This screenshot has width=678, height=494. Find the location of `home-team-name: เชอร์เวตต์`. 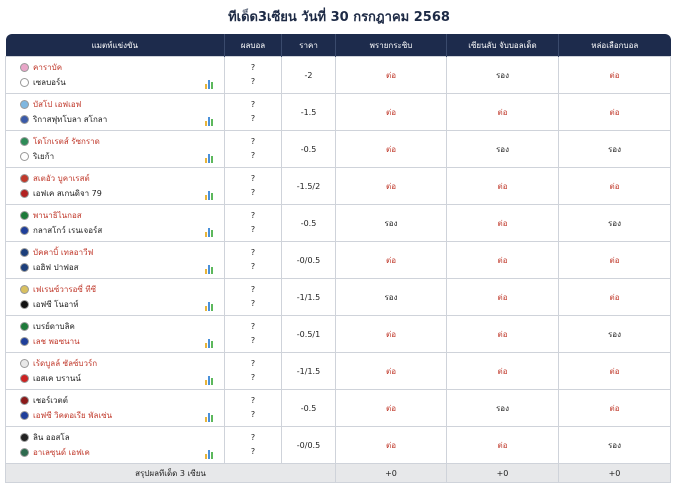

home-team-name: เชอร์เวตต์ is located at coordinates (50, 400).